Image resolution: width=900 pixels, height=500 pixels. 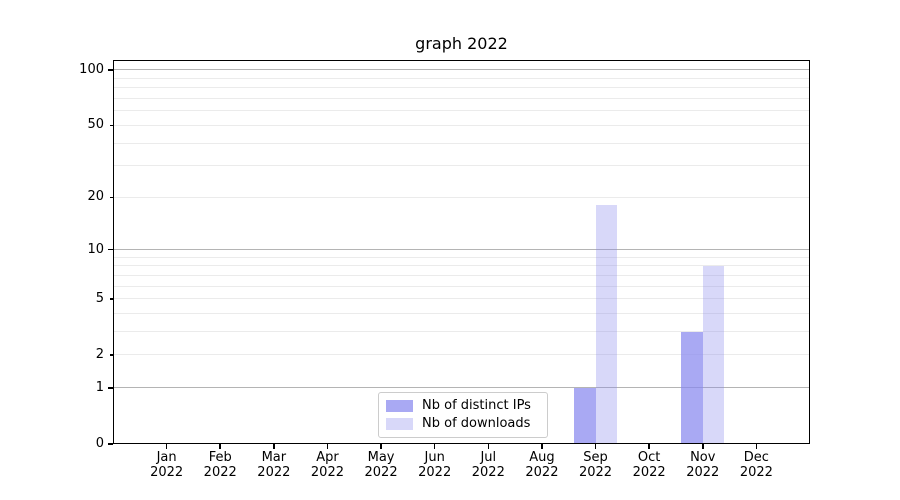 I want to click on x-tick-label: Dec 2022, so click(x=756, y=465).